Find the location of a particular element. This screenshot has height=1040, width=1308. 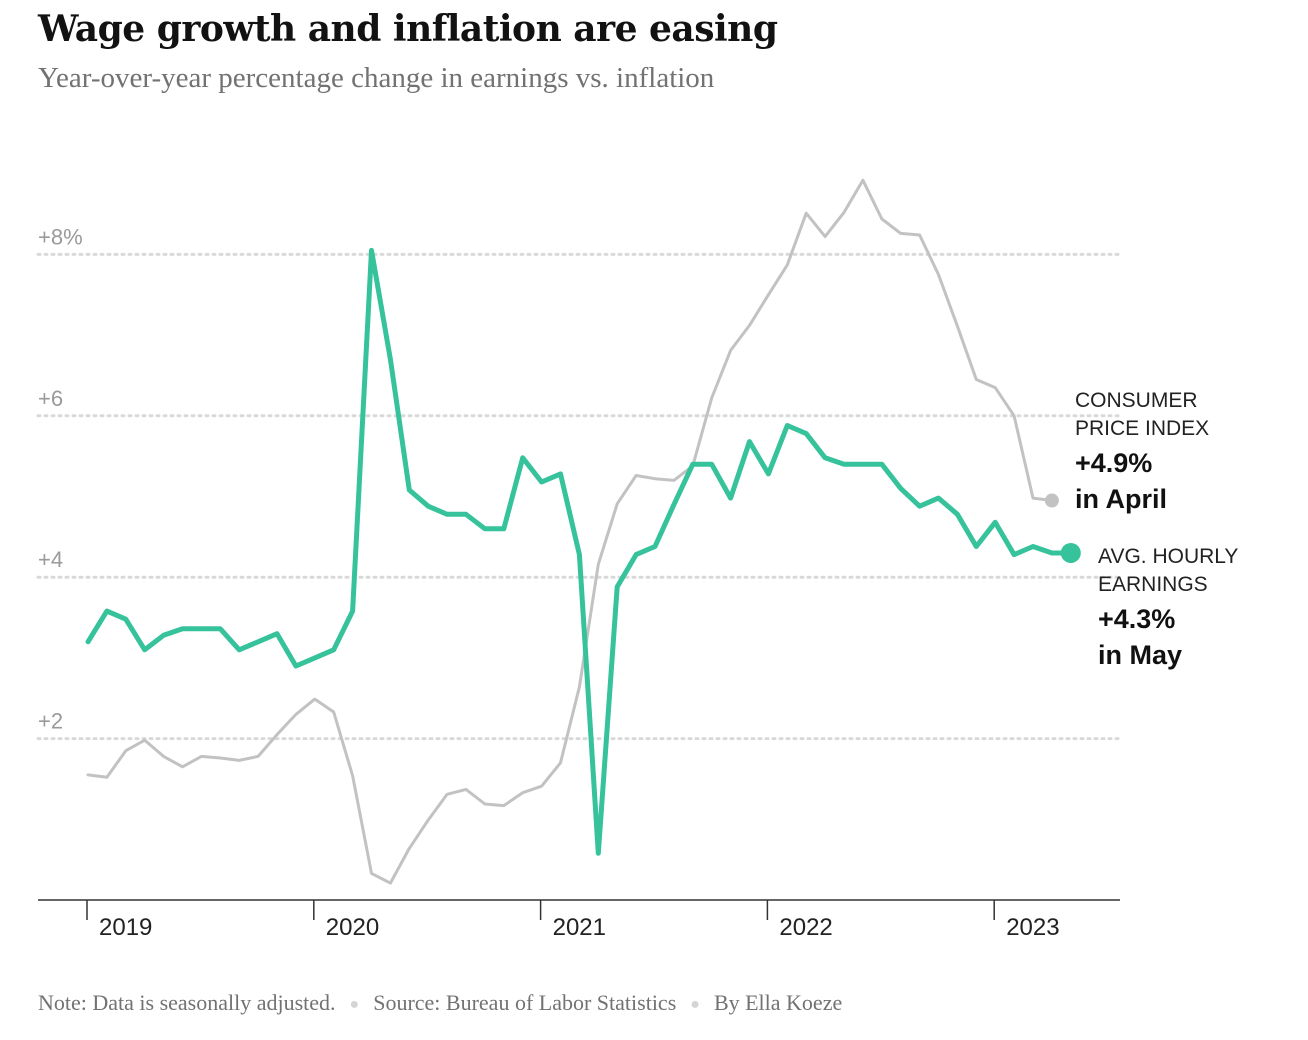

x-axis: 2019 2020 2021 2022 2023 is located at coordinates (579, 920).